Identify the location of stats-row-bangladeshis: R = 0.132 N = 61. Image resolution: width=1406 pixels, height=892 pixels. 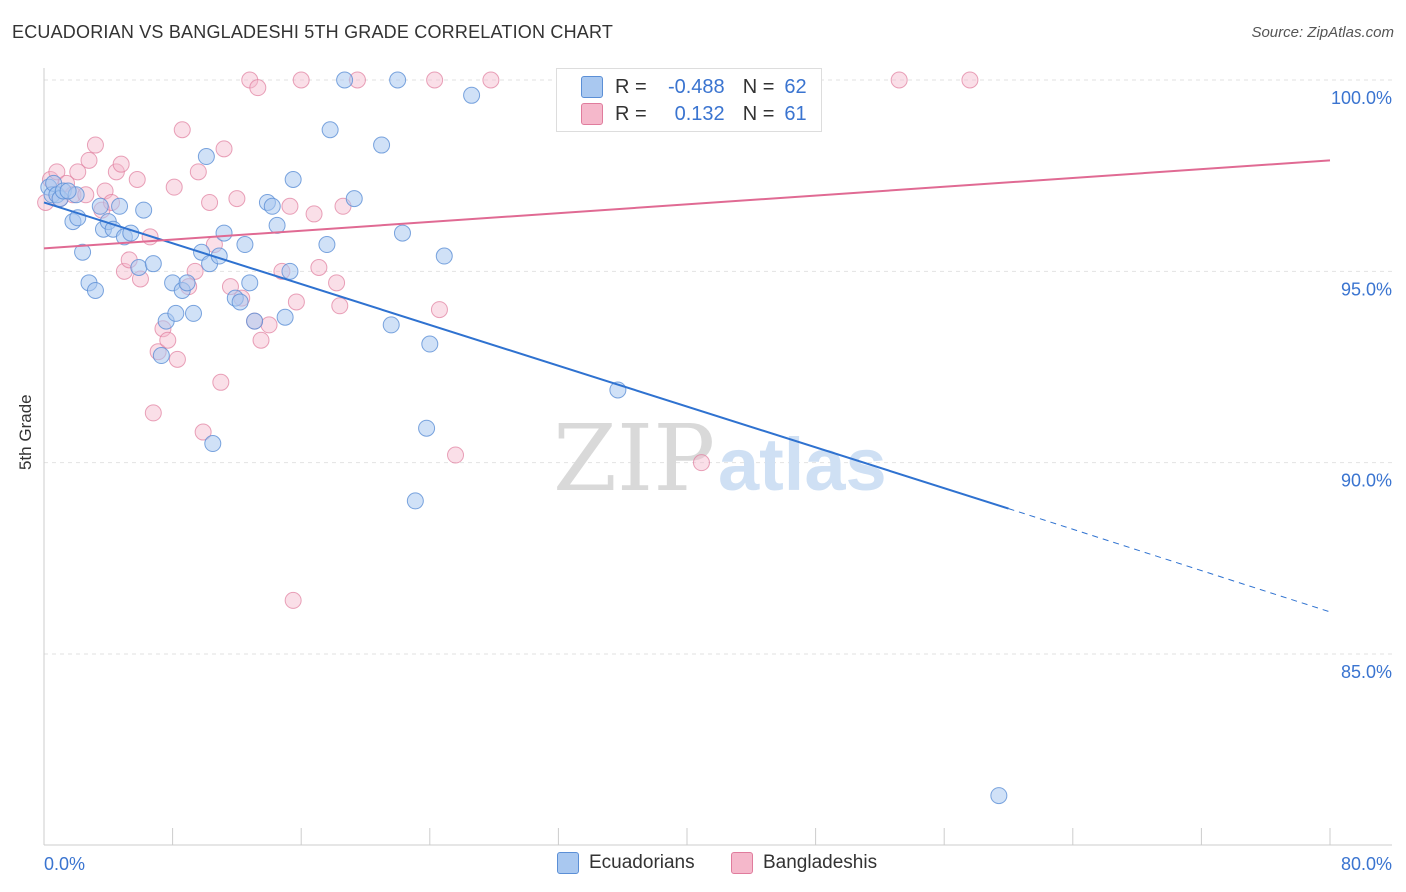
(694, 114).